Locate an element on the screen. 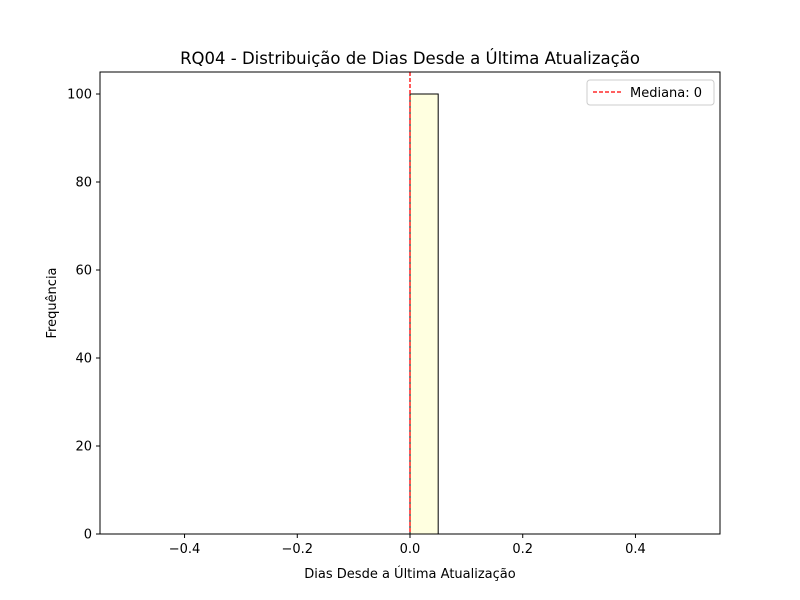  legend-box is located at coordinates (650, 92).